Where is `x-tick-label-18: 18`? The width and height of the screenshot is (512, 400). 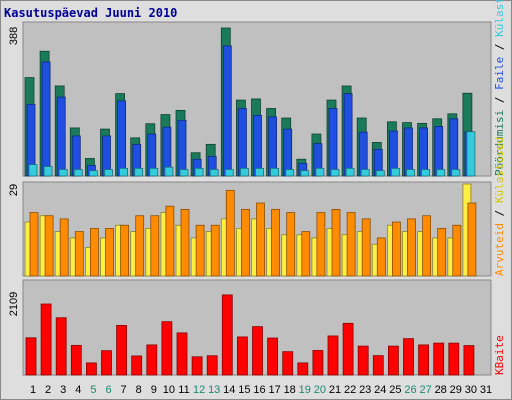
x-tick-label-18: 18 is located at coordinates (290, 390).